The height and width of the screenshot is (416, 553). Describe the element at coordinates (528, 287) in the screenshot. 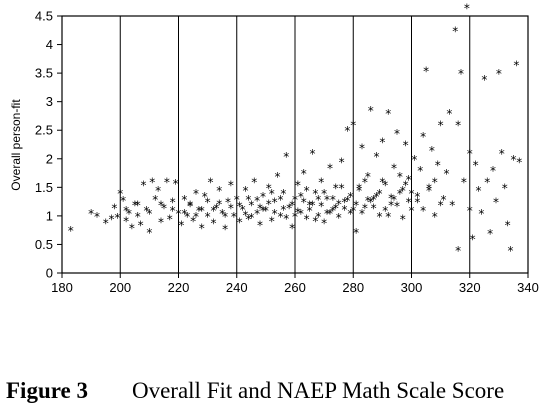

I see `x-tick-label-340: 340` at that location.